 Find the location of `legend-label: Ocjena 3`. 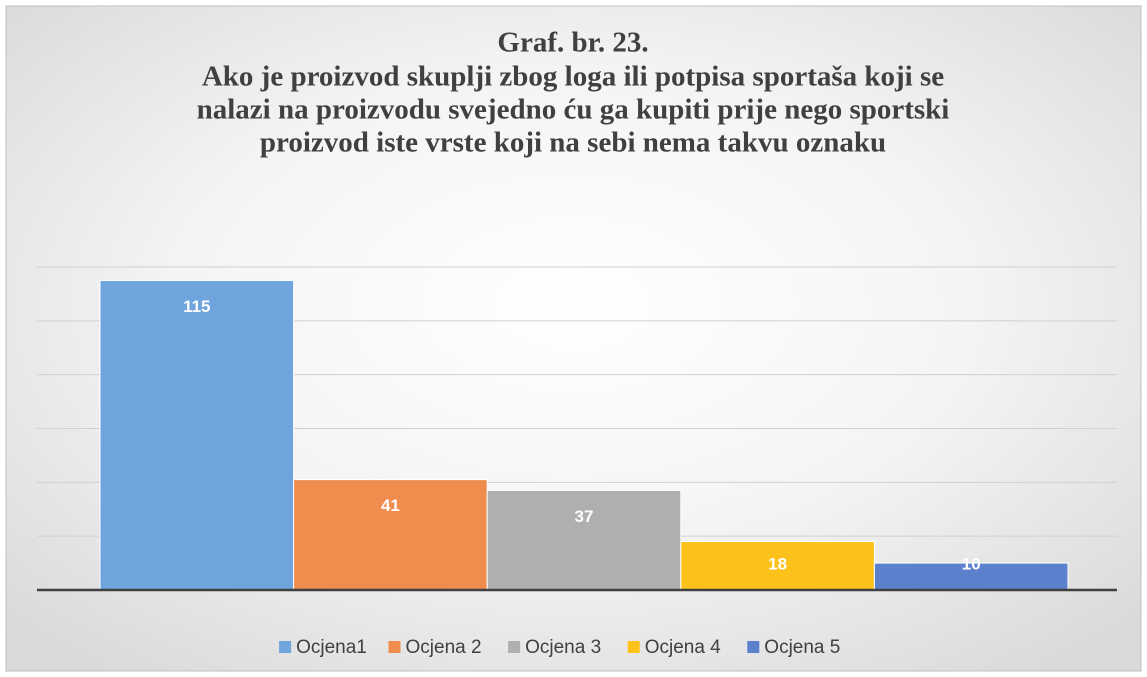

legend-label: Ocjena 3 is located at coordinates (563, 647).